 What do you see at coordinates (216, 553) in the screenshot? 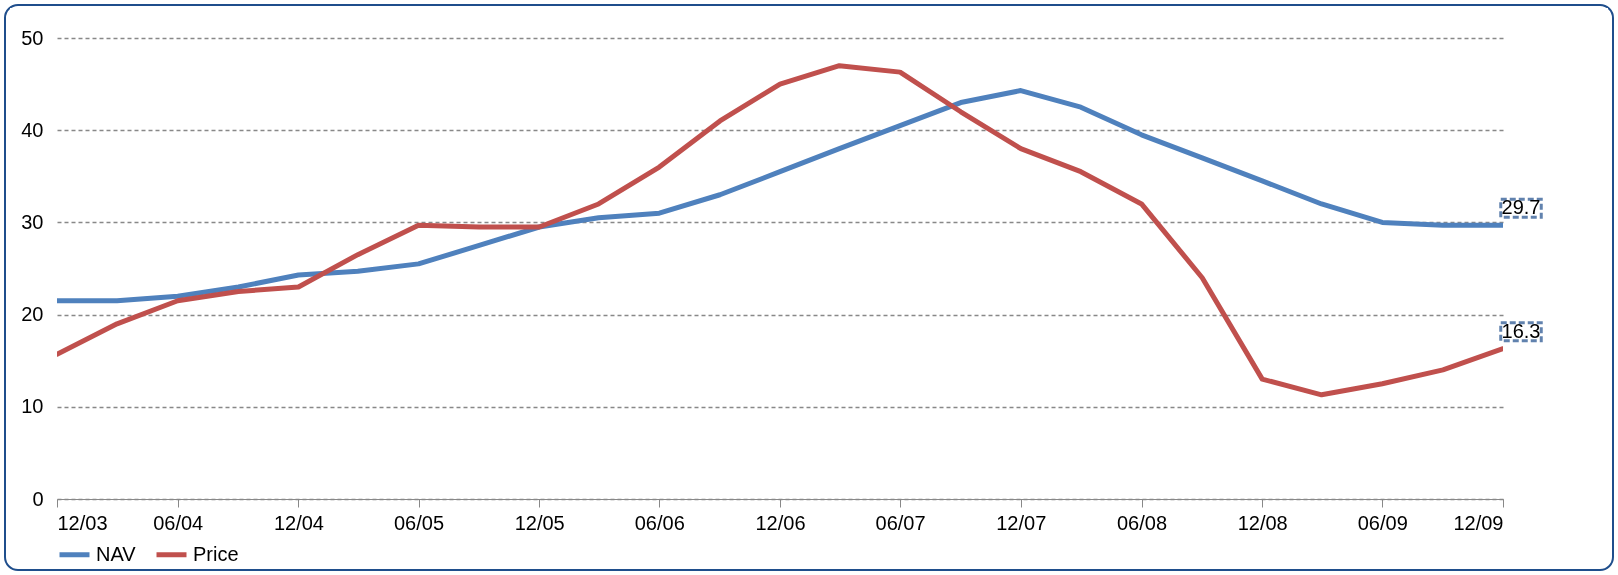
I see `legend-label: Price` at bounding box center [216, 553].